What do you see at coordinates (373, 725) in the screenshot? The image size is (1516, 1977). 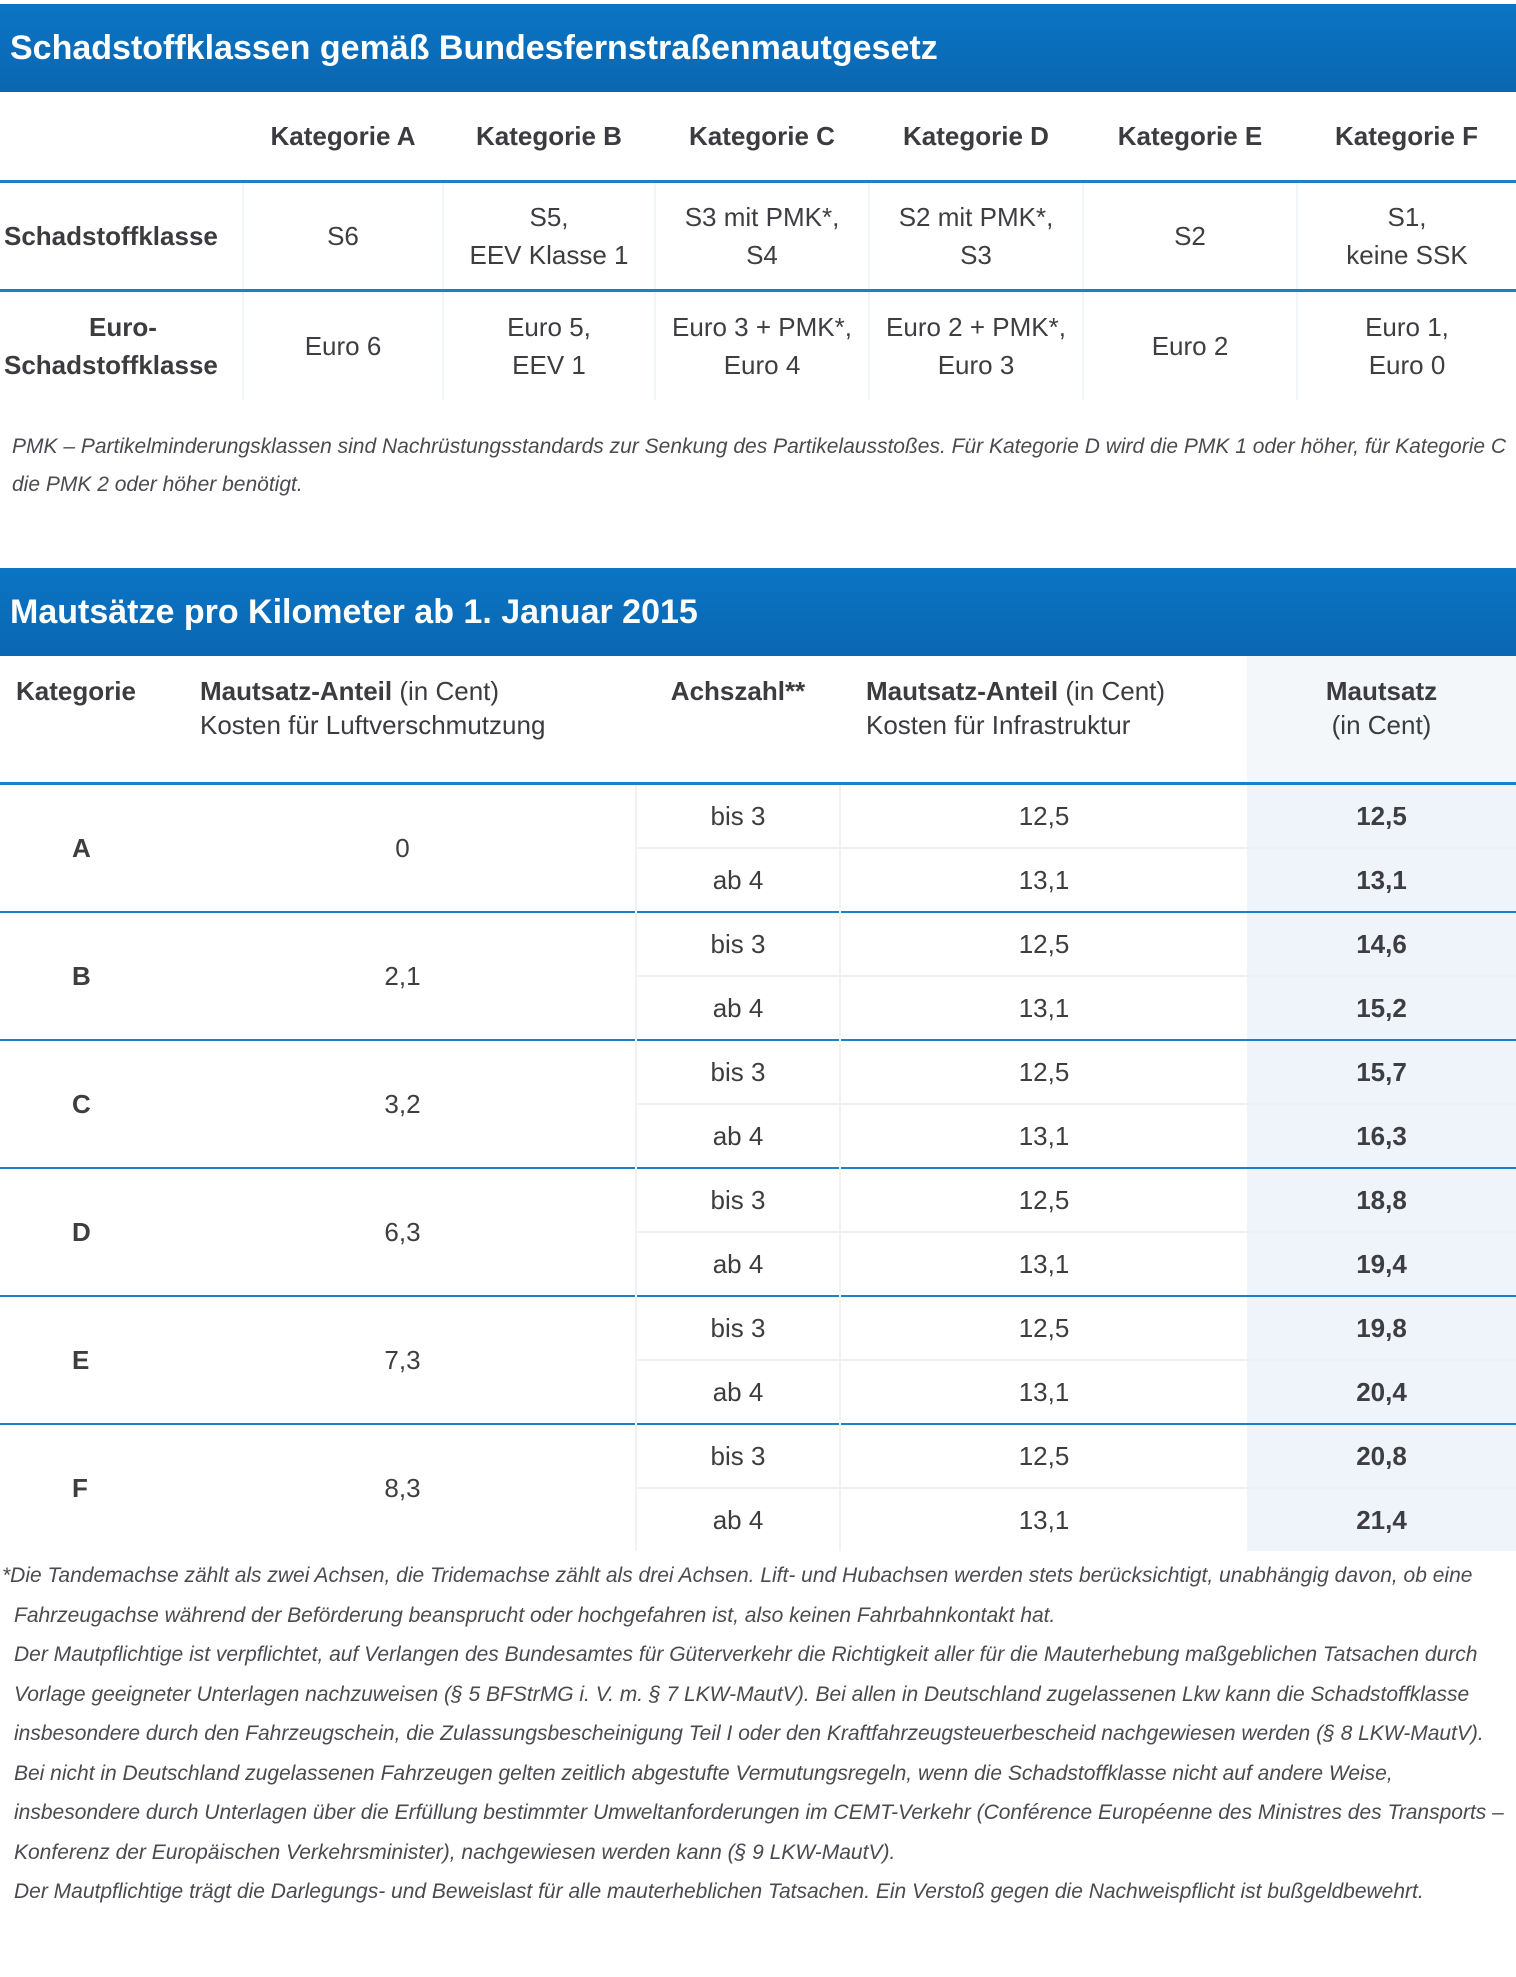 I see `header-luft-sub: Kosten für Luftverschmutzung` at bounding box center [373, 725].